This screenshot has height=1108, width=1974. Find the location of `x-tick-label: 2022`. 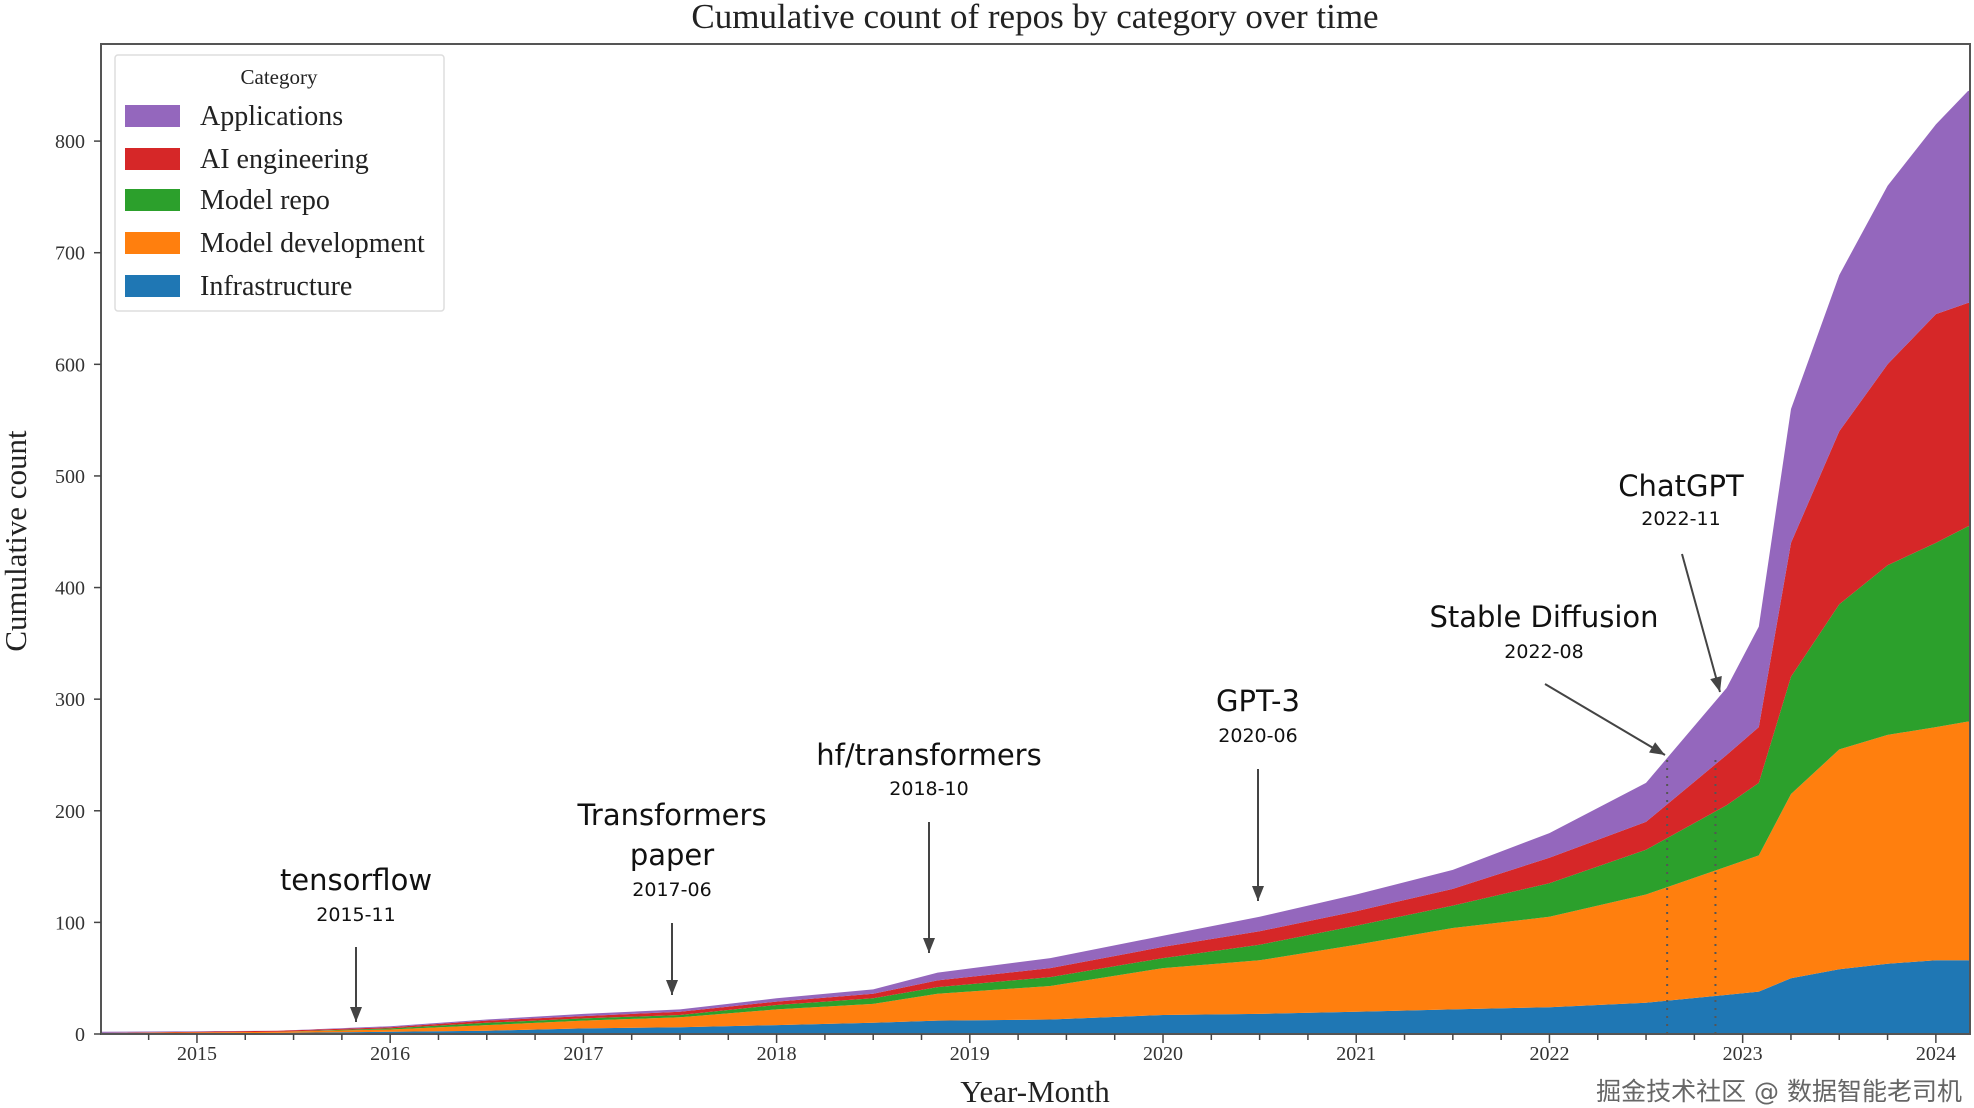

x-tick-label: 2022 is located at coordinates (1549, 1054).